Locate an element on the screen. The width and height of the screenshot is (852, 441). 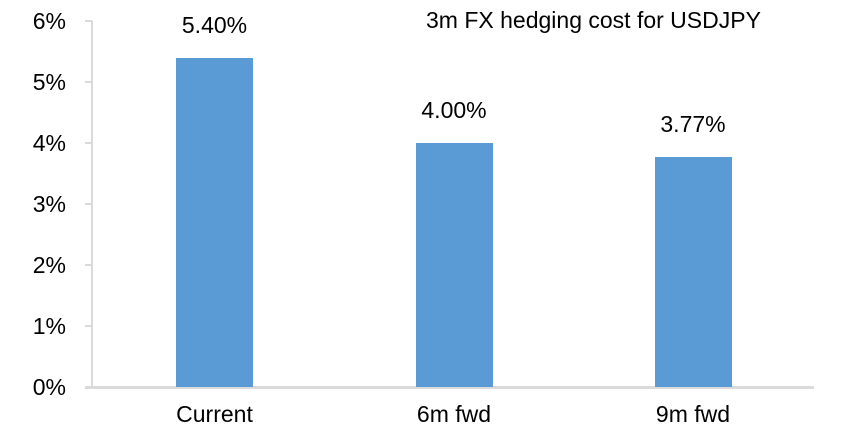
y-tick-label: 5% is located at coordinates (49, 82).